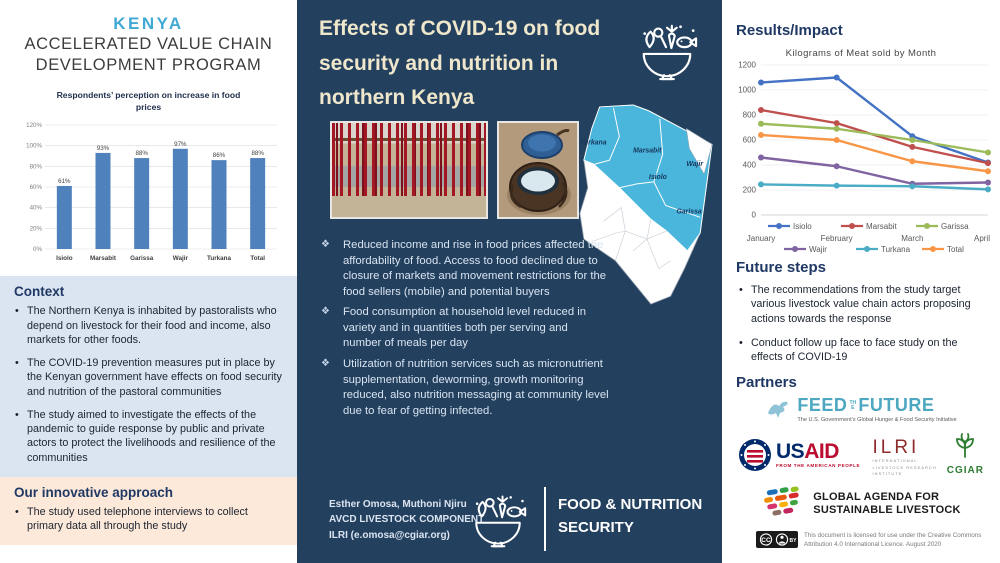 The width and height of the screenshot is (1000, 563). Describe the element at coordinates (180, 258) in the screenshot. I see `svg-text: Wajir` at that location.